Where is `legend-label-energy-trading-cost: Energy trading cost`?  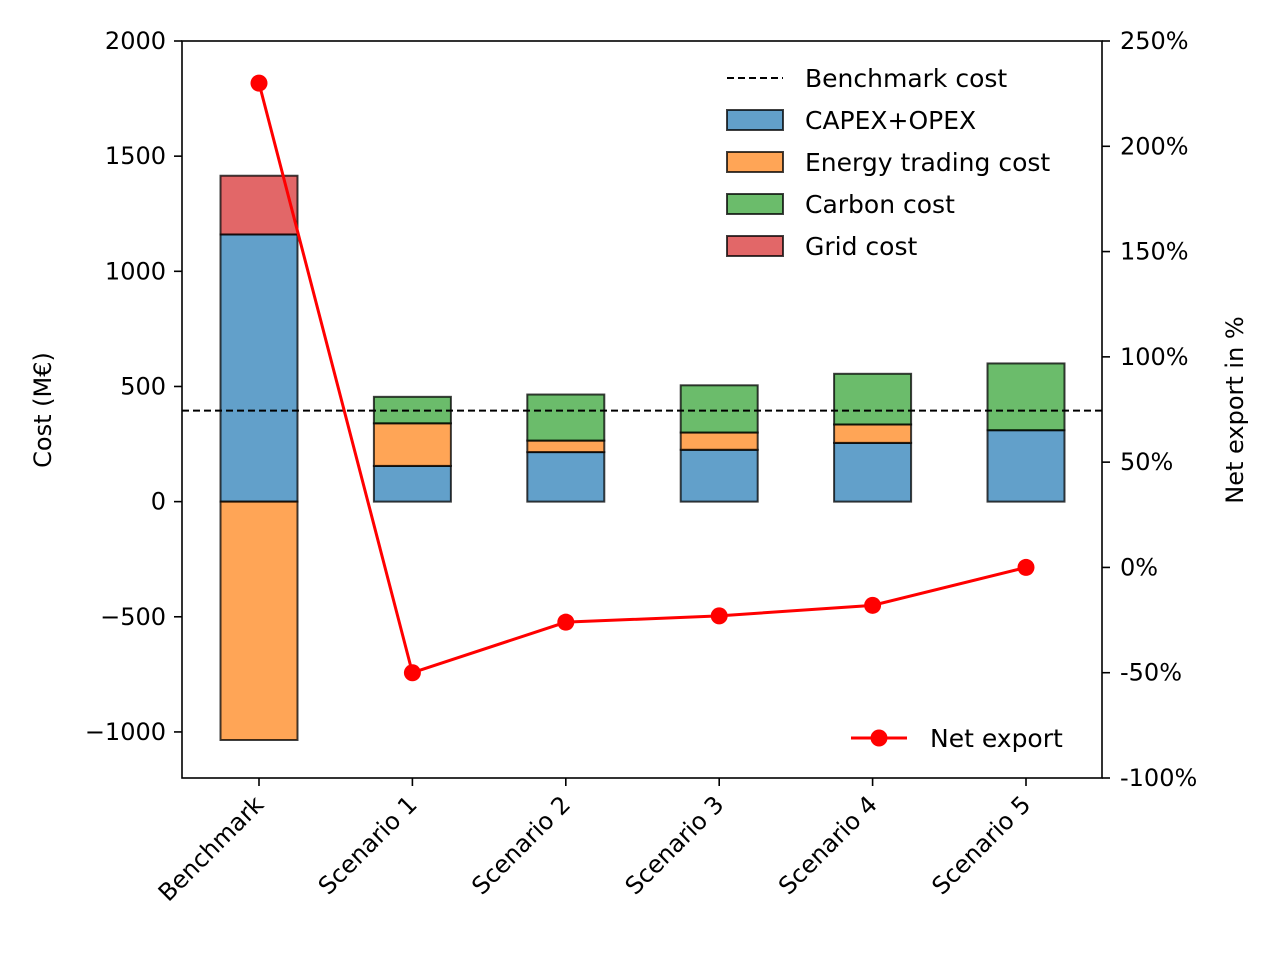 legend-label-energy-trading-cost: Energy trading cost is located at coordinates (927, 162).